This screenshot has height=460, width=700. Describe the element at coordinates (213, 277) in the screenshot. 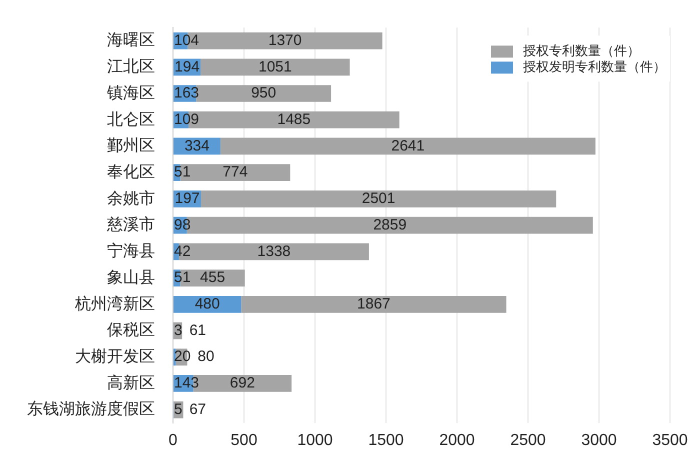

I see `data-label: 455` at that location.